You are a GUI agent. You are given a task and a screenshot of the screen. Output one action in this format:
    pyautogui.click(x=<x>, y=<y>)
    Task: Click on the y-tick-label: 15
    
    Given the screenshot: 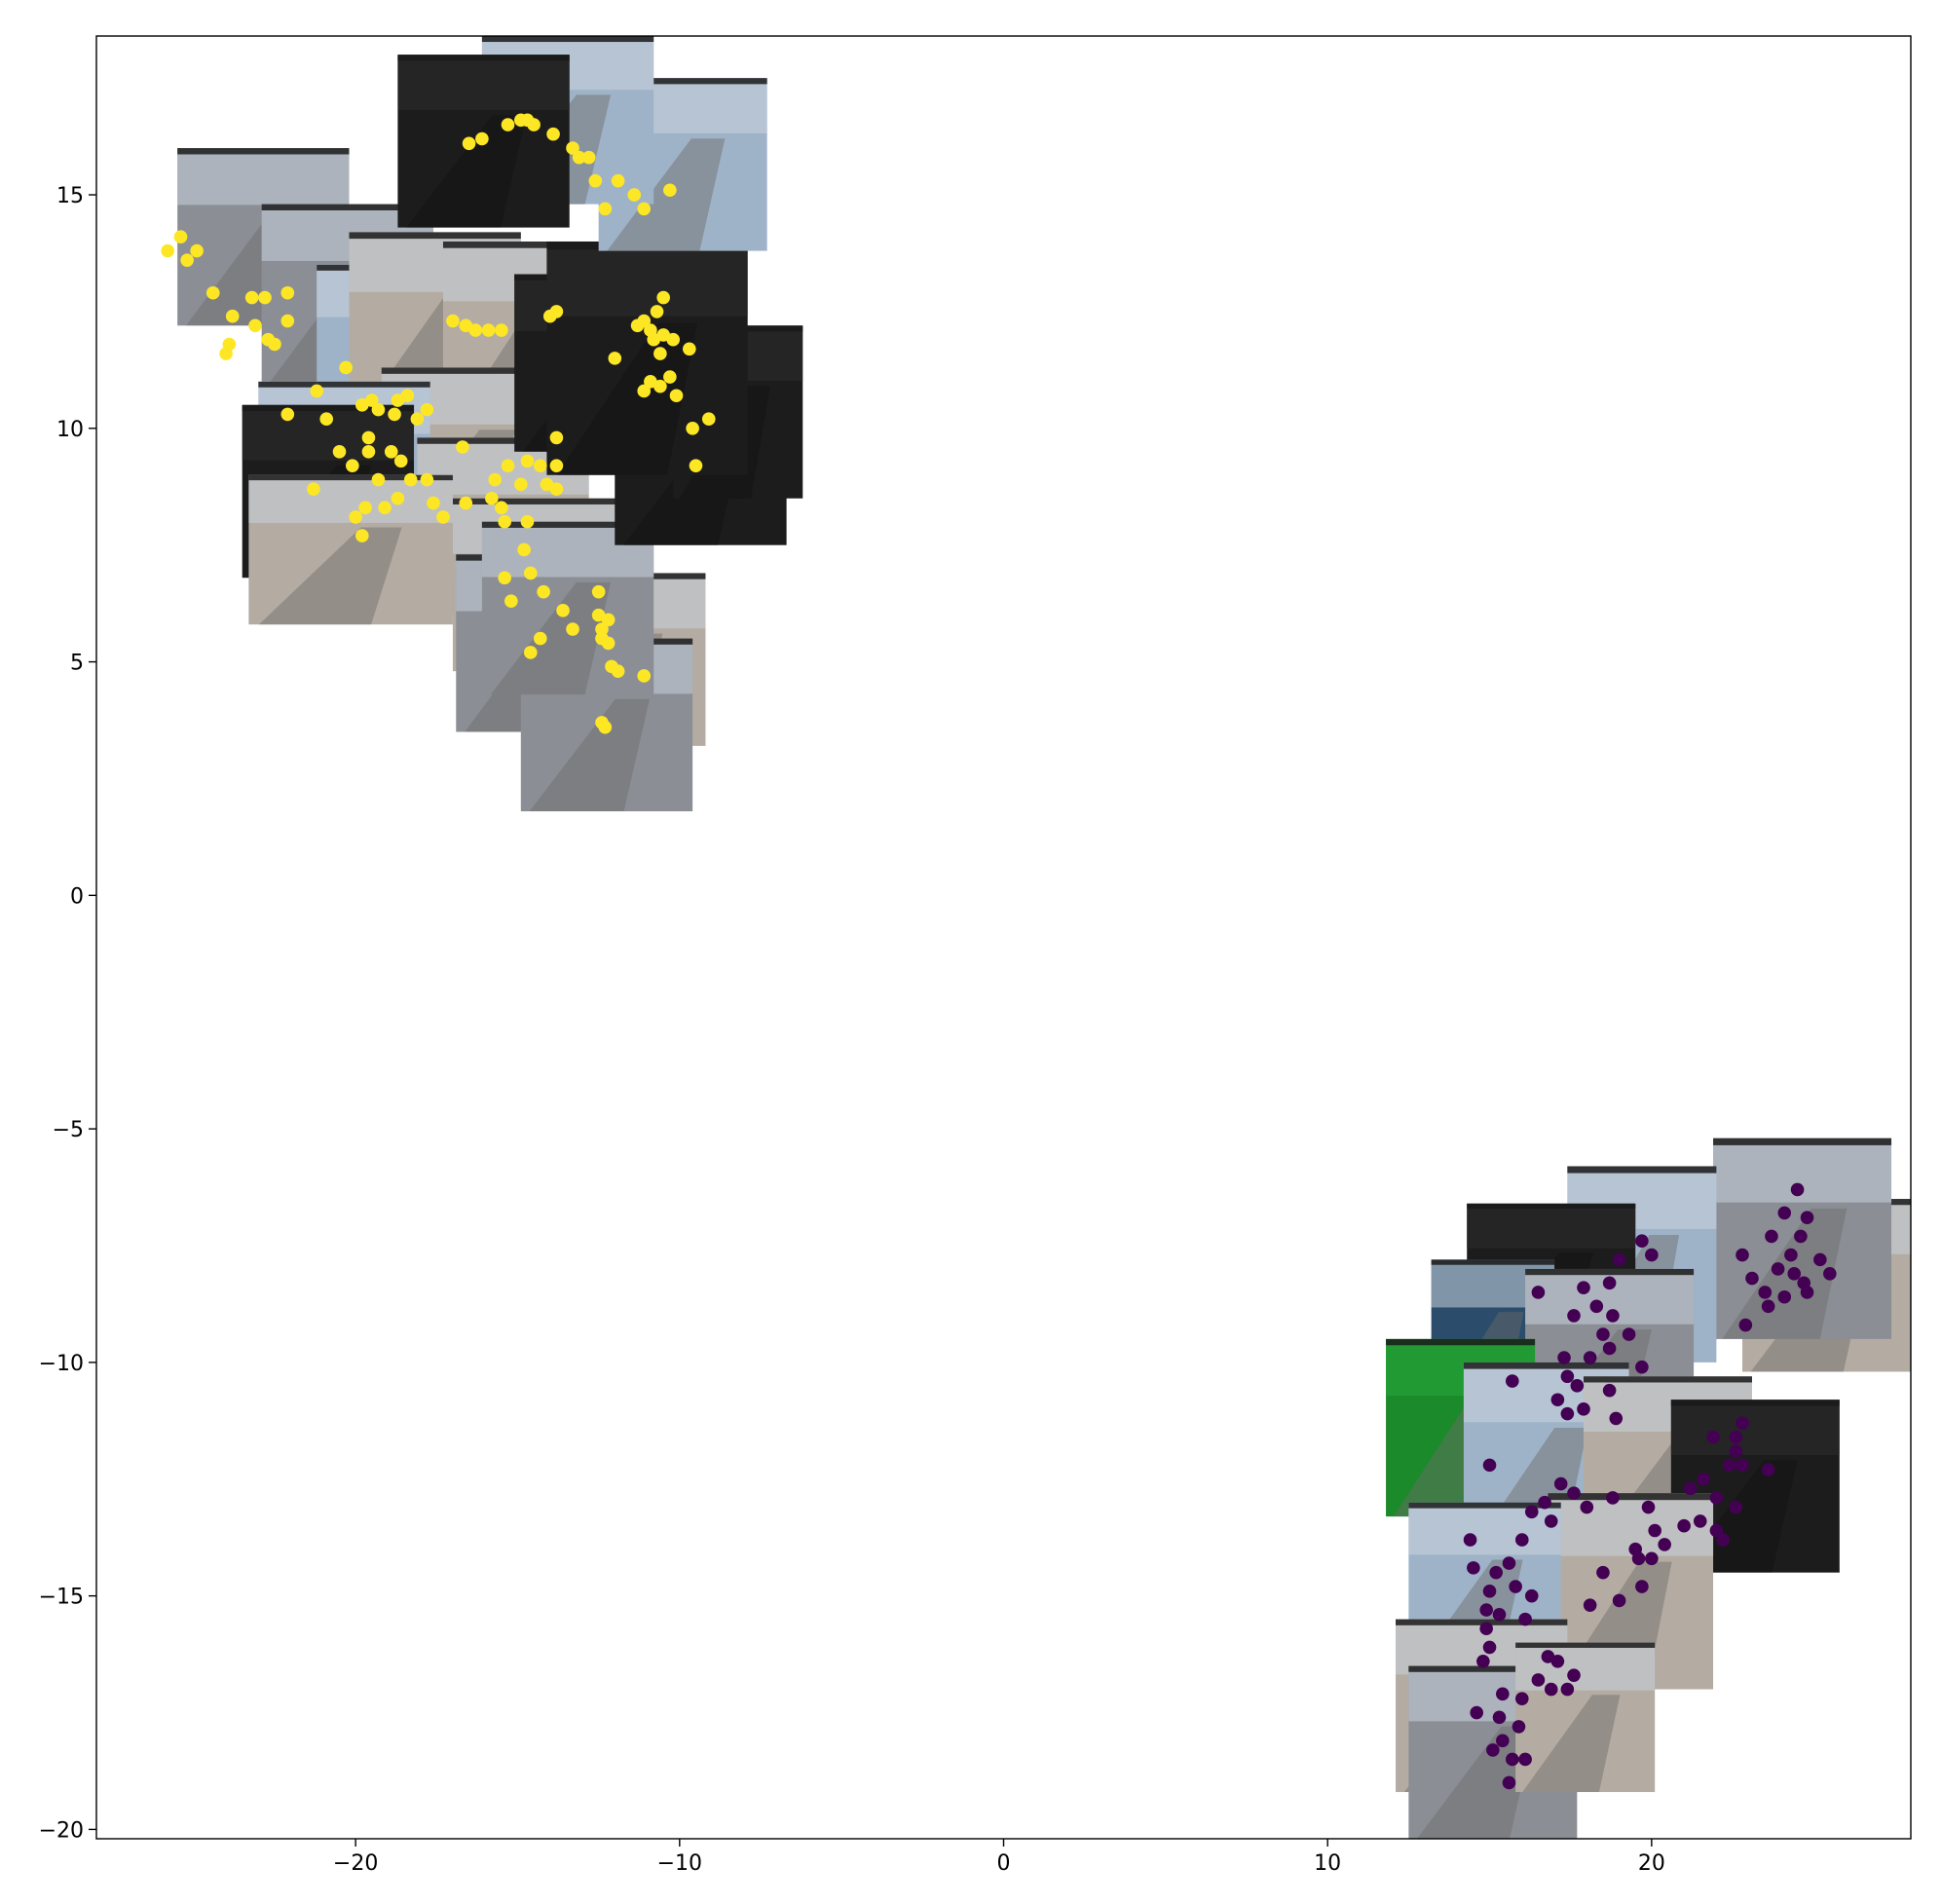 What is the action you would take?
    pyautogui.click(x=70, y=196)
    